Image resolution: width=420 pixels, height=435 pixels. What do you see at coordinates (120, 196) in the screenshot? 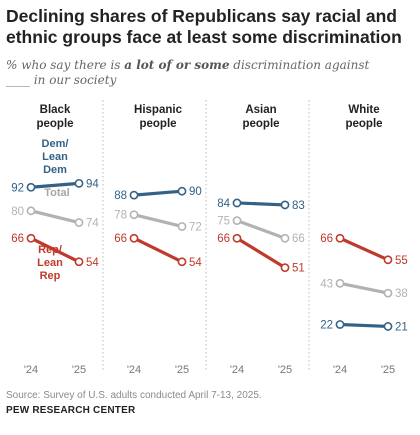
I see `dem-value-label: 88` at bounding box center [120, 196].